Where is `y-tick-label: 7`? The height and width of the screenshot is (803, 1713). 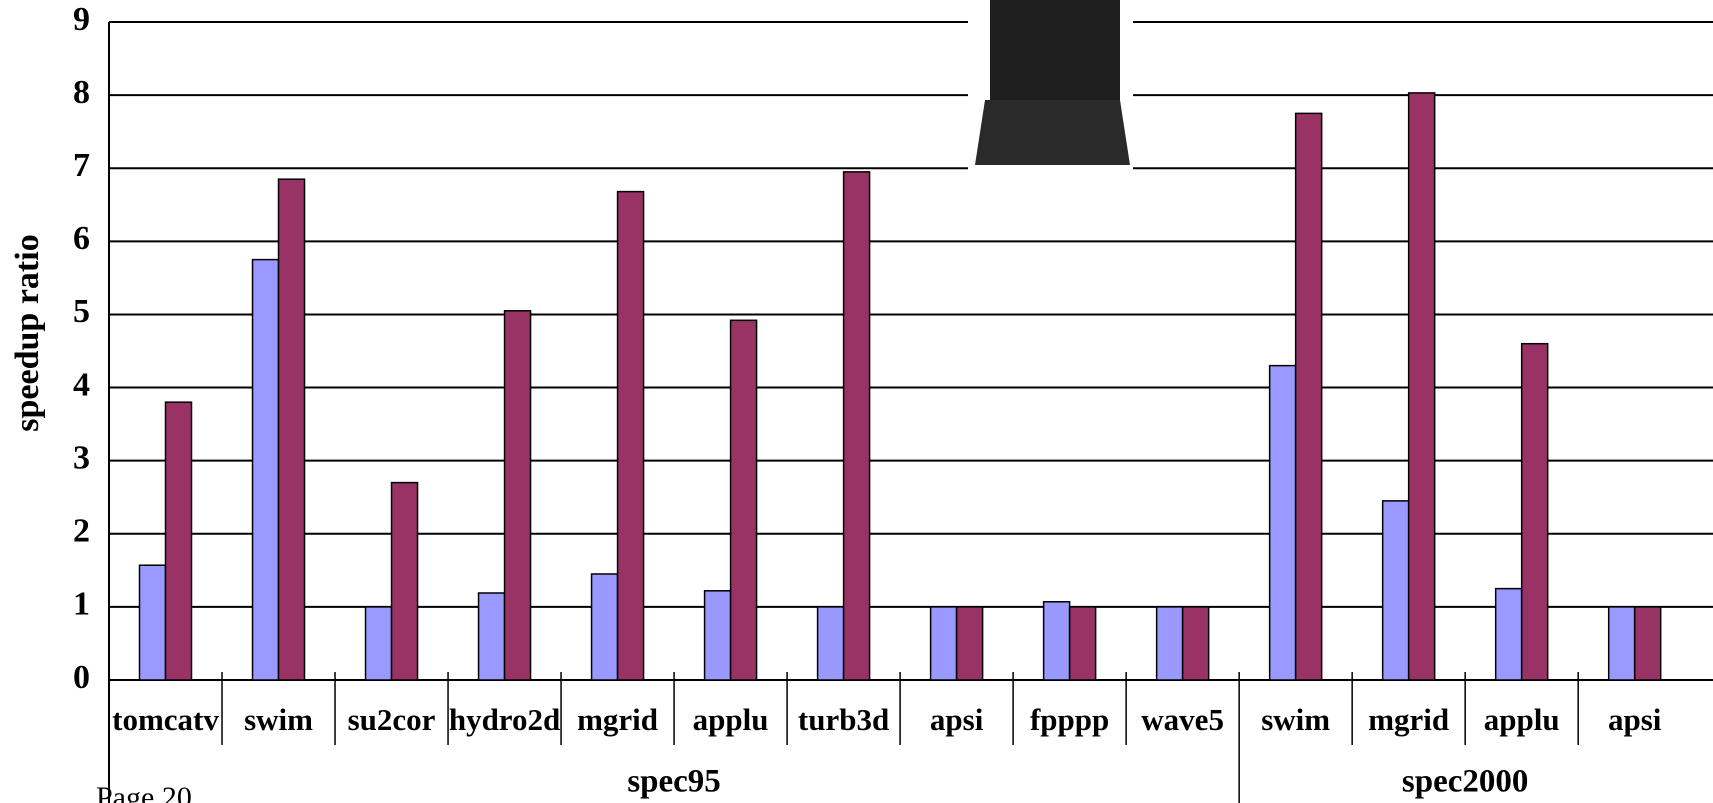
y-tick-label: 7 is located at coordinates (81, 165).